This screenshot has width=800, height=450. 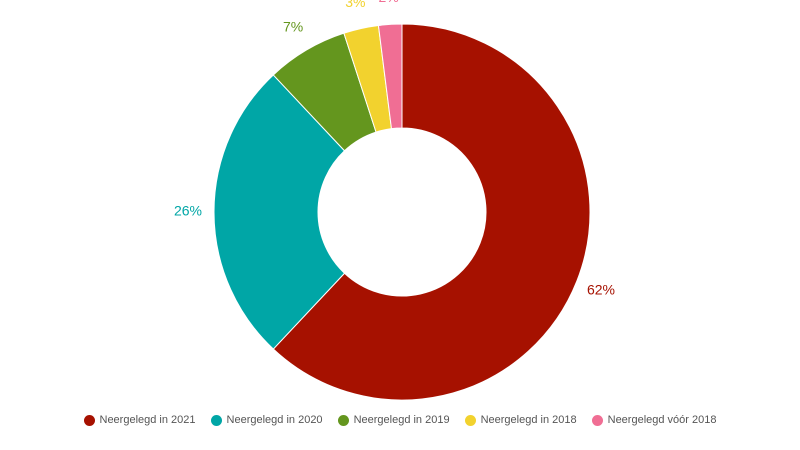 I want to click on legend-label-before-2018: Neergelegd vóór 2018, so click(x=662, y=420).